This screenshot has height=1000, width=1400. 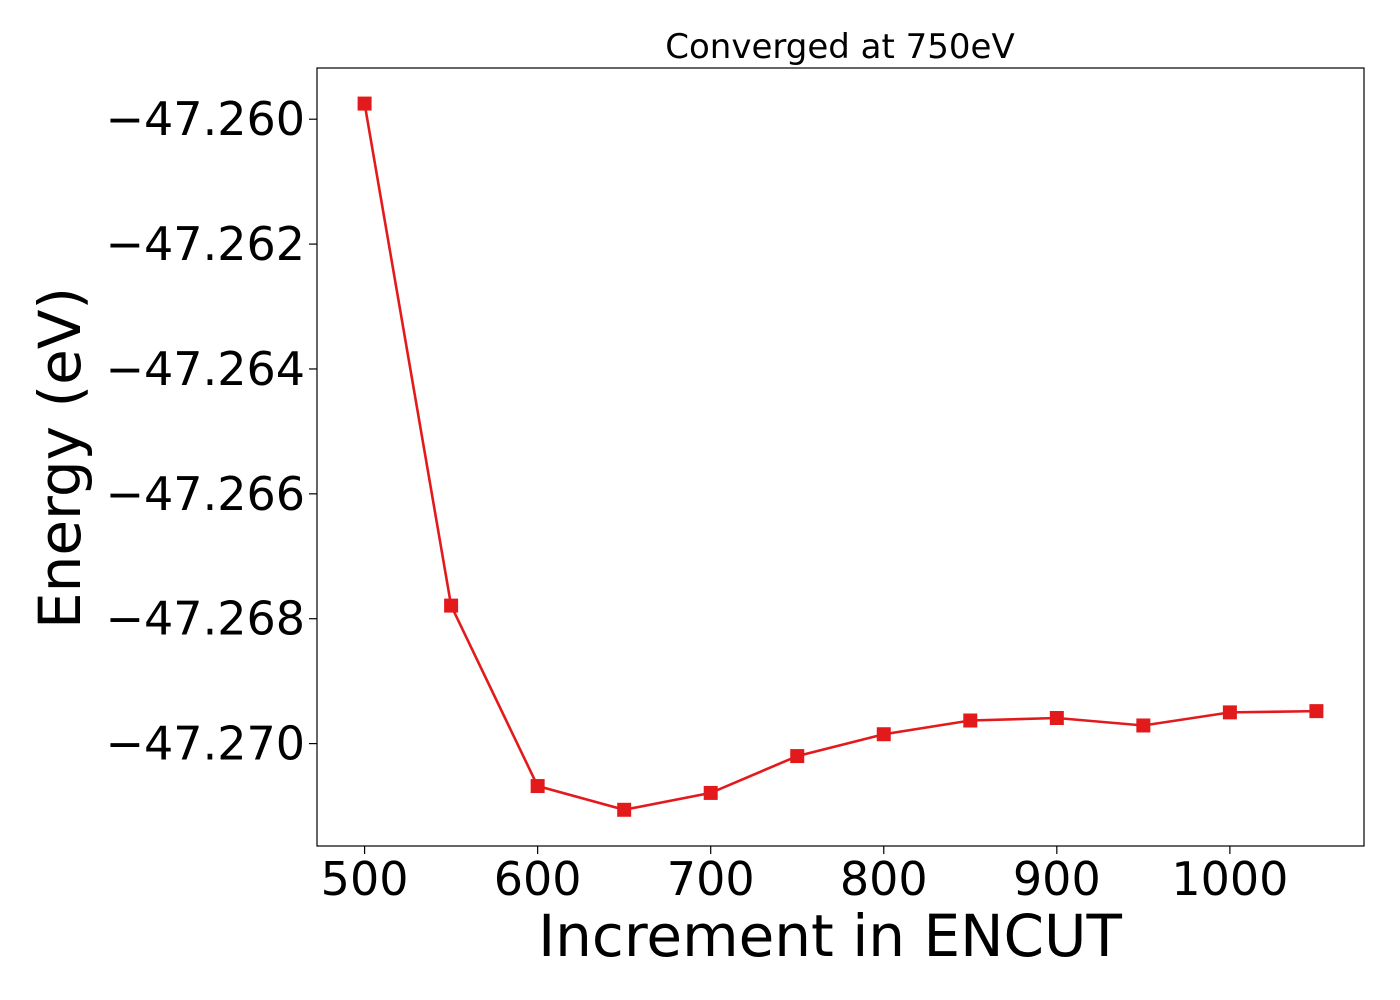 I want to click on x-tick-label: 500, so click(x=365, y=879).